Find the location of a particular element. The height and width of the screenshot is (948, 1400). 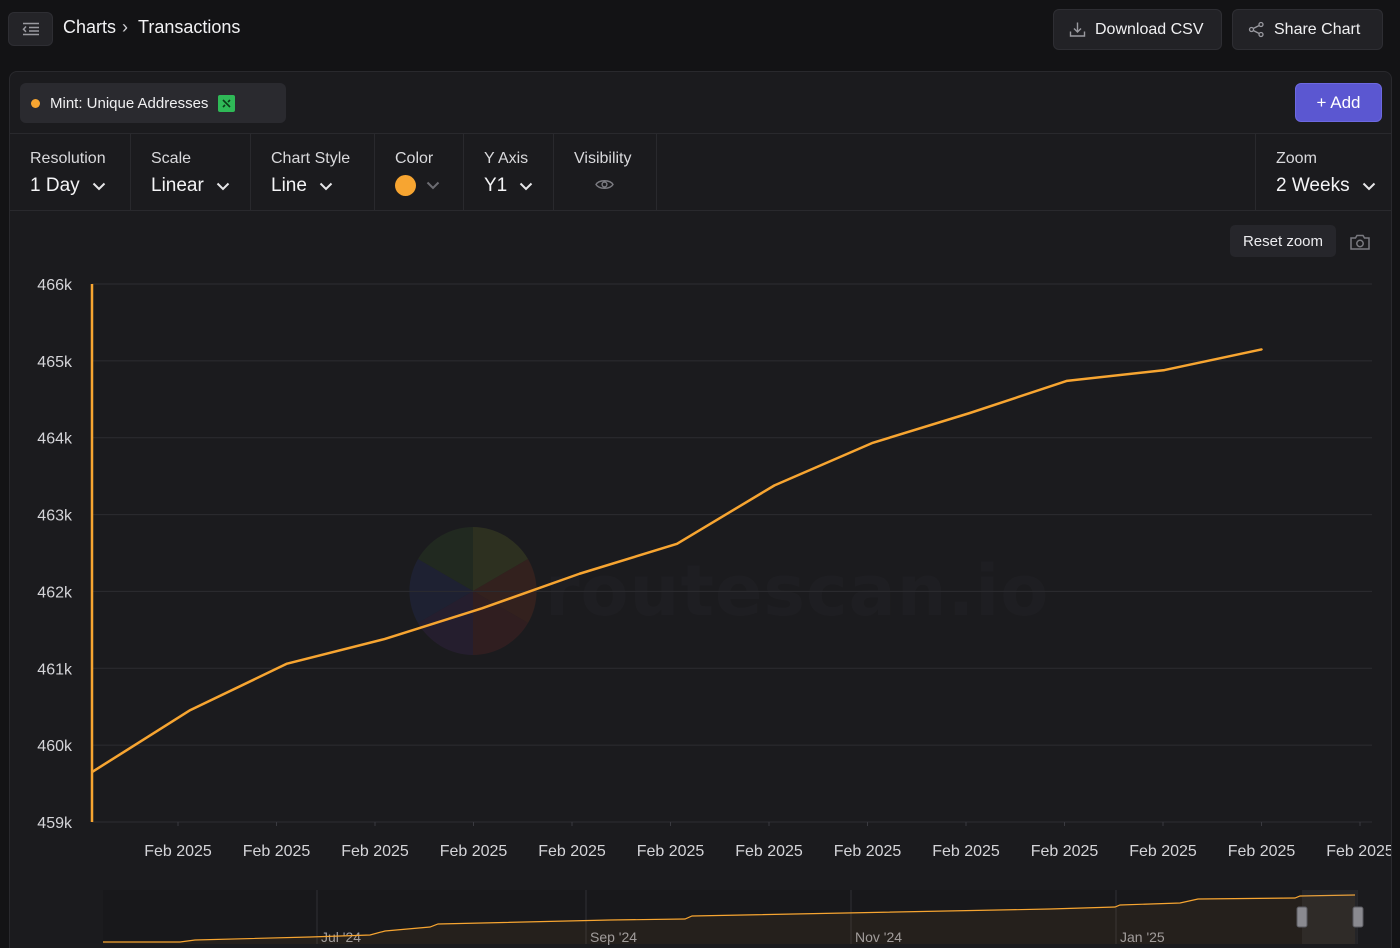

download-csv-label: Download CSV is located at coordinates (1149, 29).